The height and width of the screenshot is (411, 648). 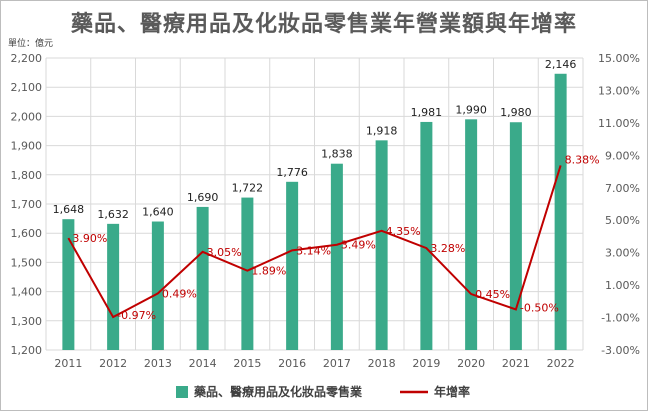 What do you see at coordinates (323, 24) in the screenshot?
I see `chart-title: 藥品、醫療用品及化妝品零售業年營業額與年增率` at bounding box center [323, 24].